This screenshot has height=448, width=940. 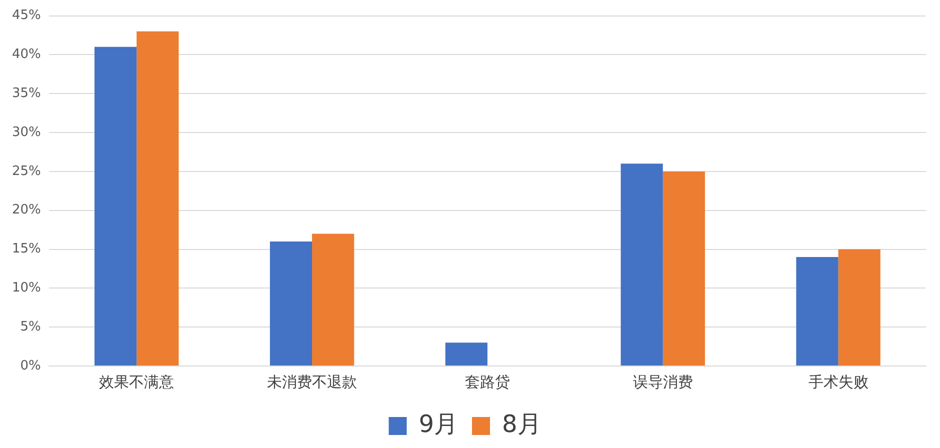 What do you see at coordinates (312, 381) in the screenshot?
I see `x-tick-label: 未消费不退款` at bounding box center [312, 381].